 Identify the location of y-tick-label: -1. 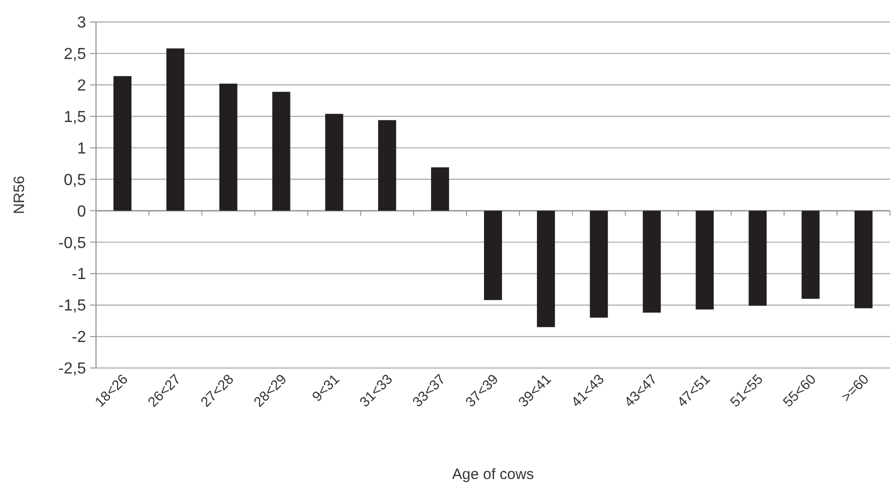
(79, 275).